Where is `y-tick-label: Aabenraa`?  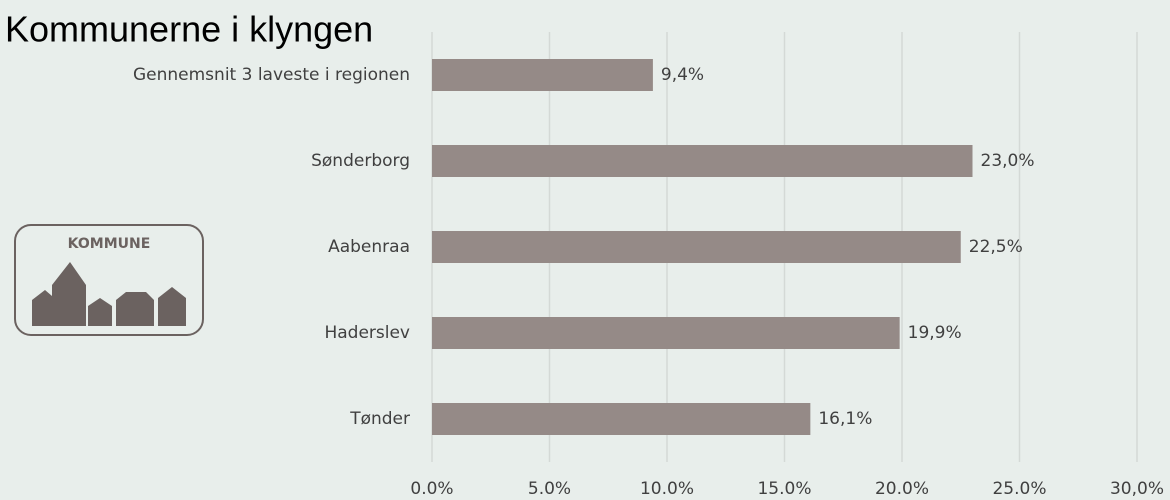
y-tick-label: Aabenraa is located at coordinates (369, 247).